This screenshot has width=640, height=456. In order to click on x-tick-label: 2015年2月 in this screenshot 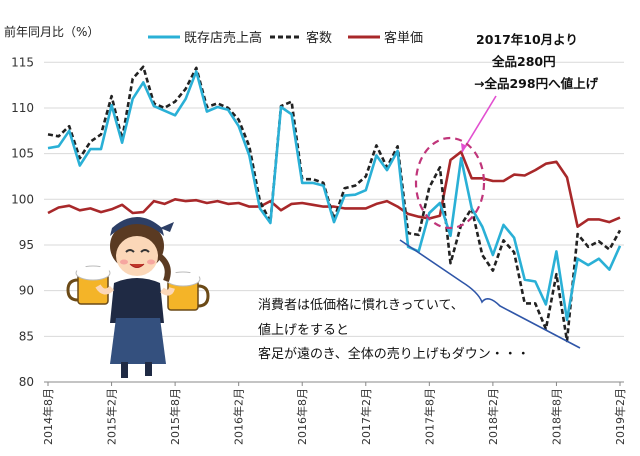, I will do `click(112, 416)`.